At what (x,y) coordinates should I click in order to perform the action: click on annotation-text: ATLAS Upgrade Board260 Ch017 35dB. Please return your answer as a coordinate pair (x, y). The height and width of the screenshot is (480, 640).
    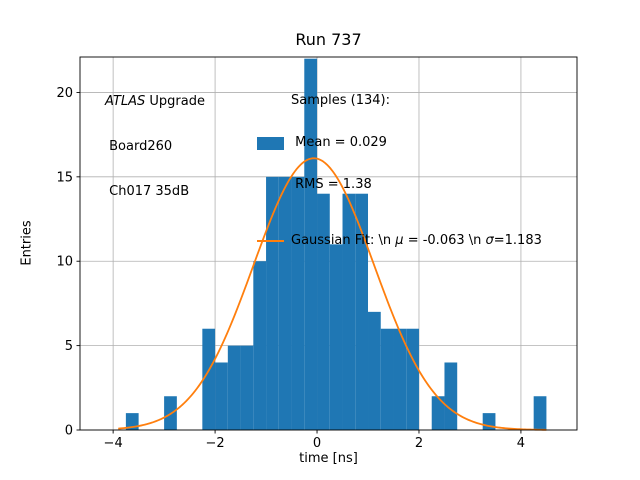
    Looking at the image, I should click on (155, 146).